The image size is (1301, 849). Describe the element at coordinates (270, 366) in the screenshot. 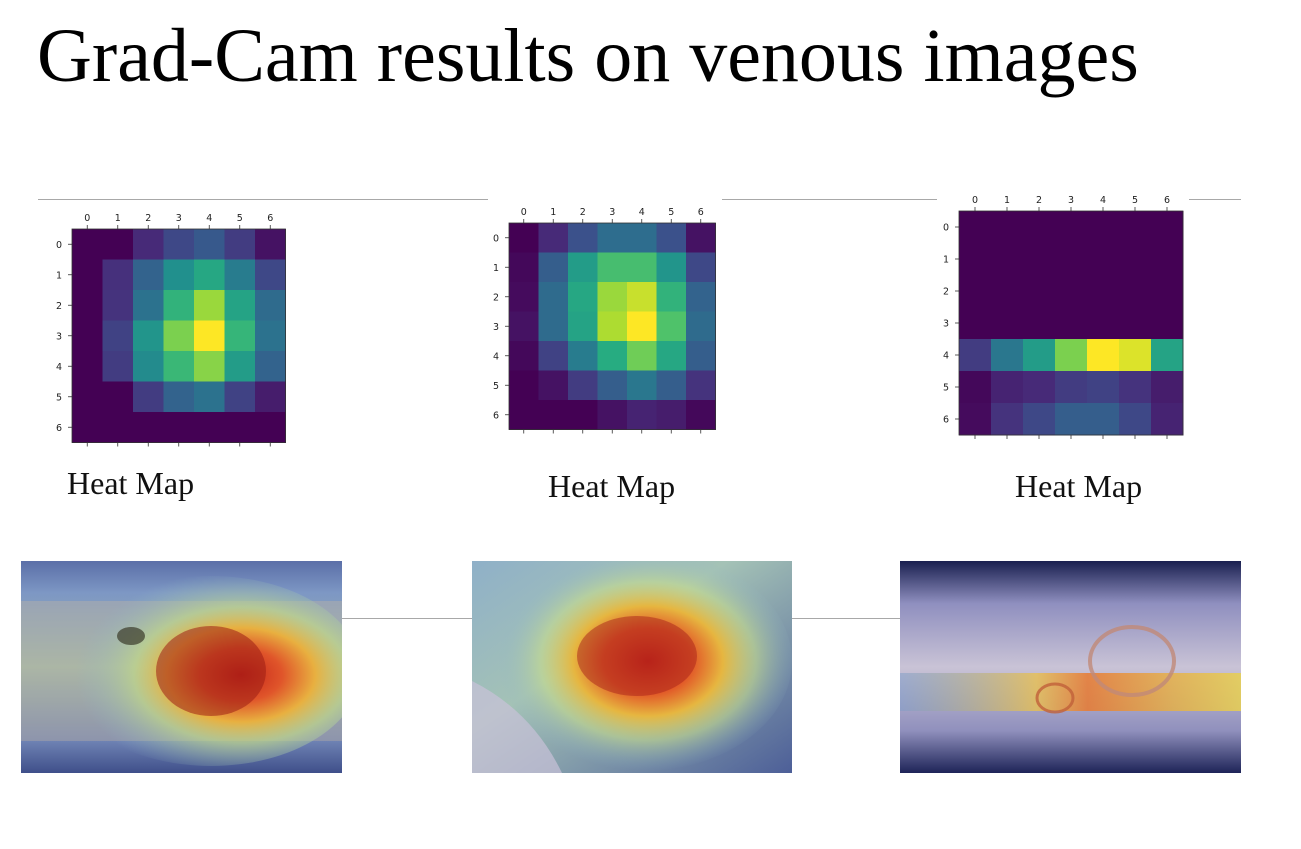

I see `heatmap-1-cell-r4-c6` at that location.